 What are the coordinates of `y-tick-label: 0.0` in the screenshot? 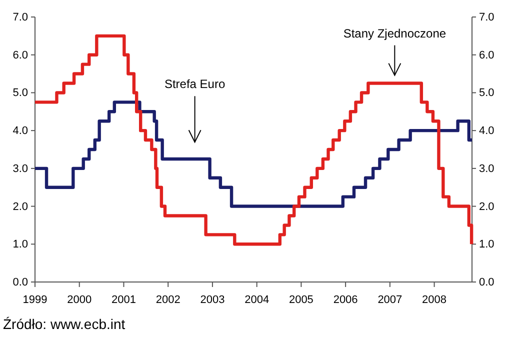 It's located at (20, 282).